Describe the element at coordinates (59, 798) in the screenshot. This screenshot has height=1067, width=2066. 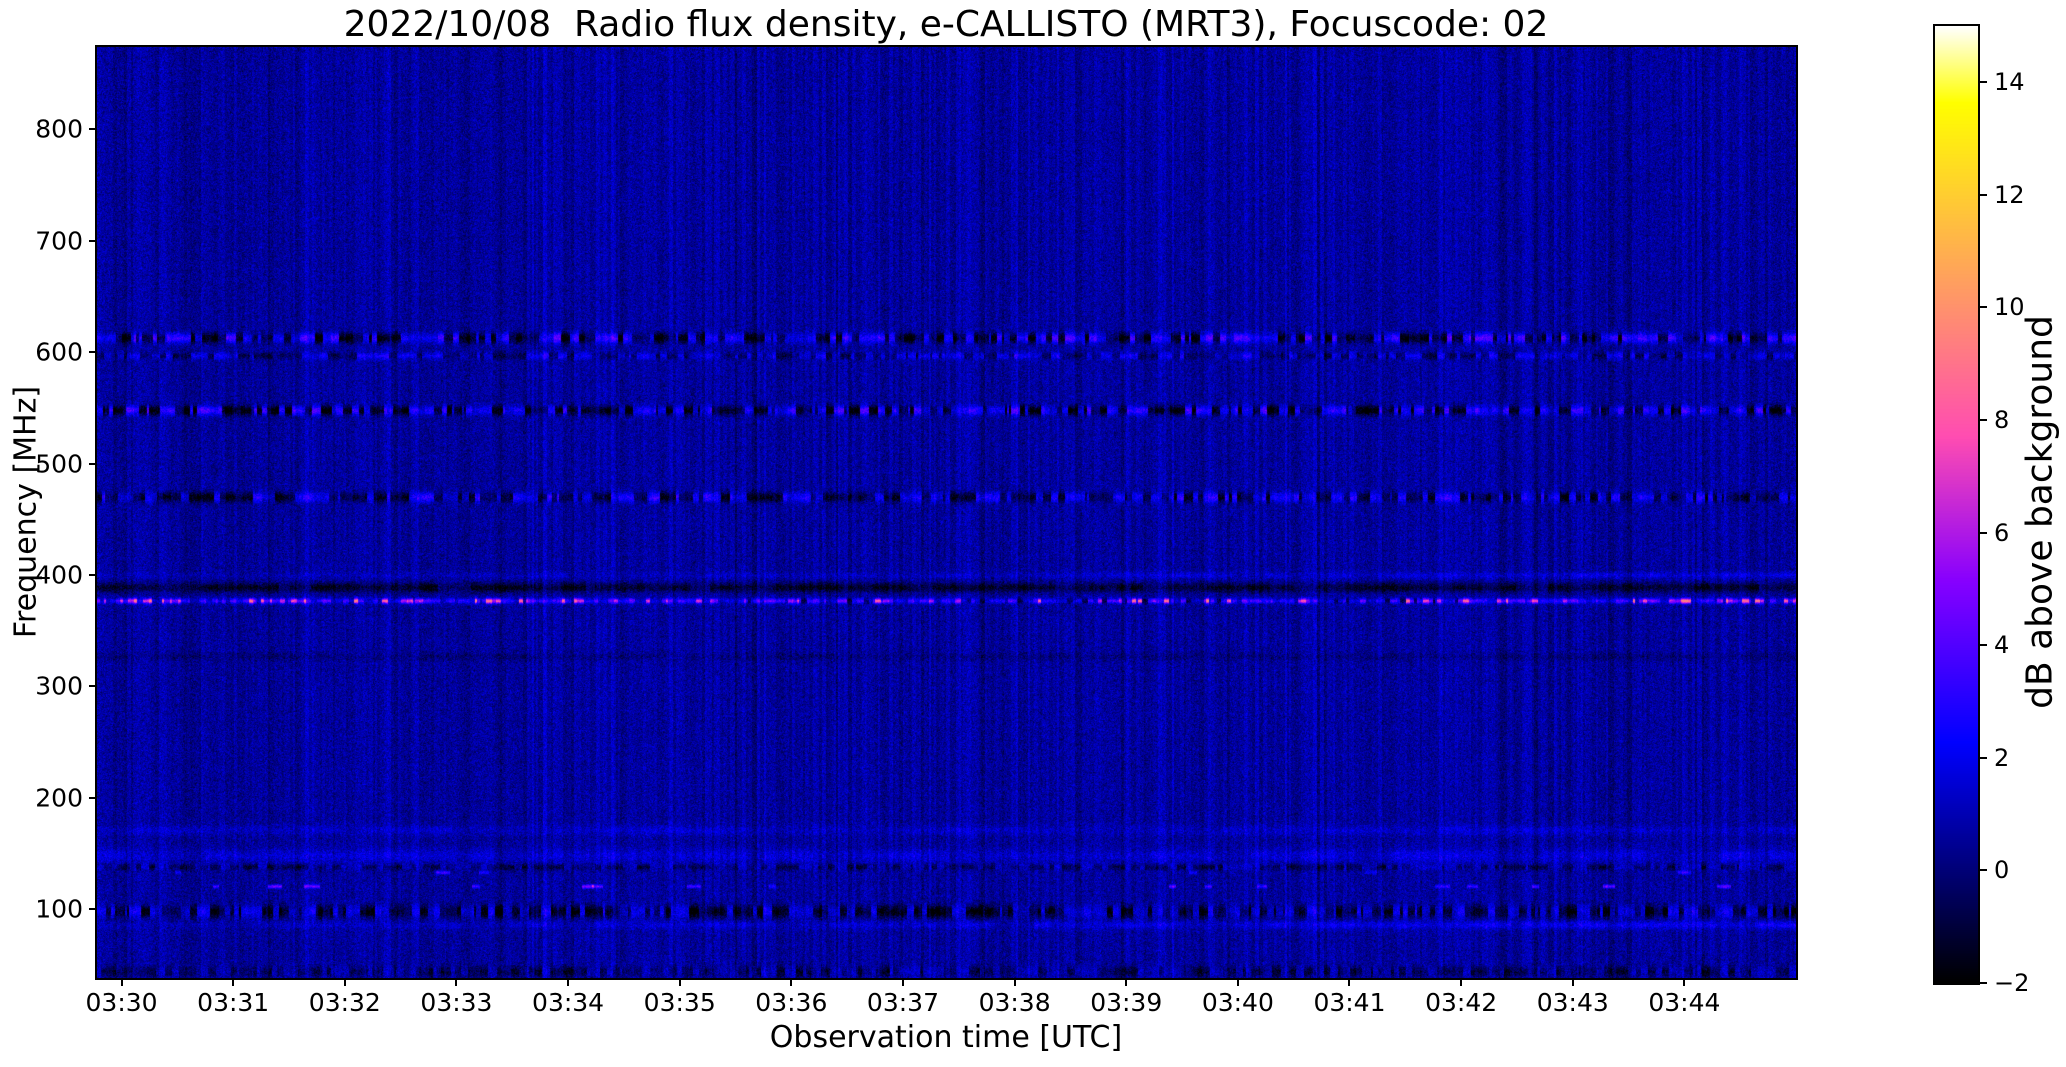
I see `y-tick-label: 200` at that location.